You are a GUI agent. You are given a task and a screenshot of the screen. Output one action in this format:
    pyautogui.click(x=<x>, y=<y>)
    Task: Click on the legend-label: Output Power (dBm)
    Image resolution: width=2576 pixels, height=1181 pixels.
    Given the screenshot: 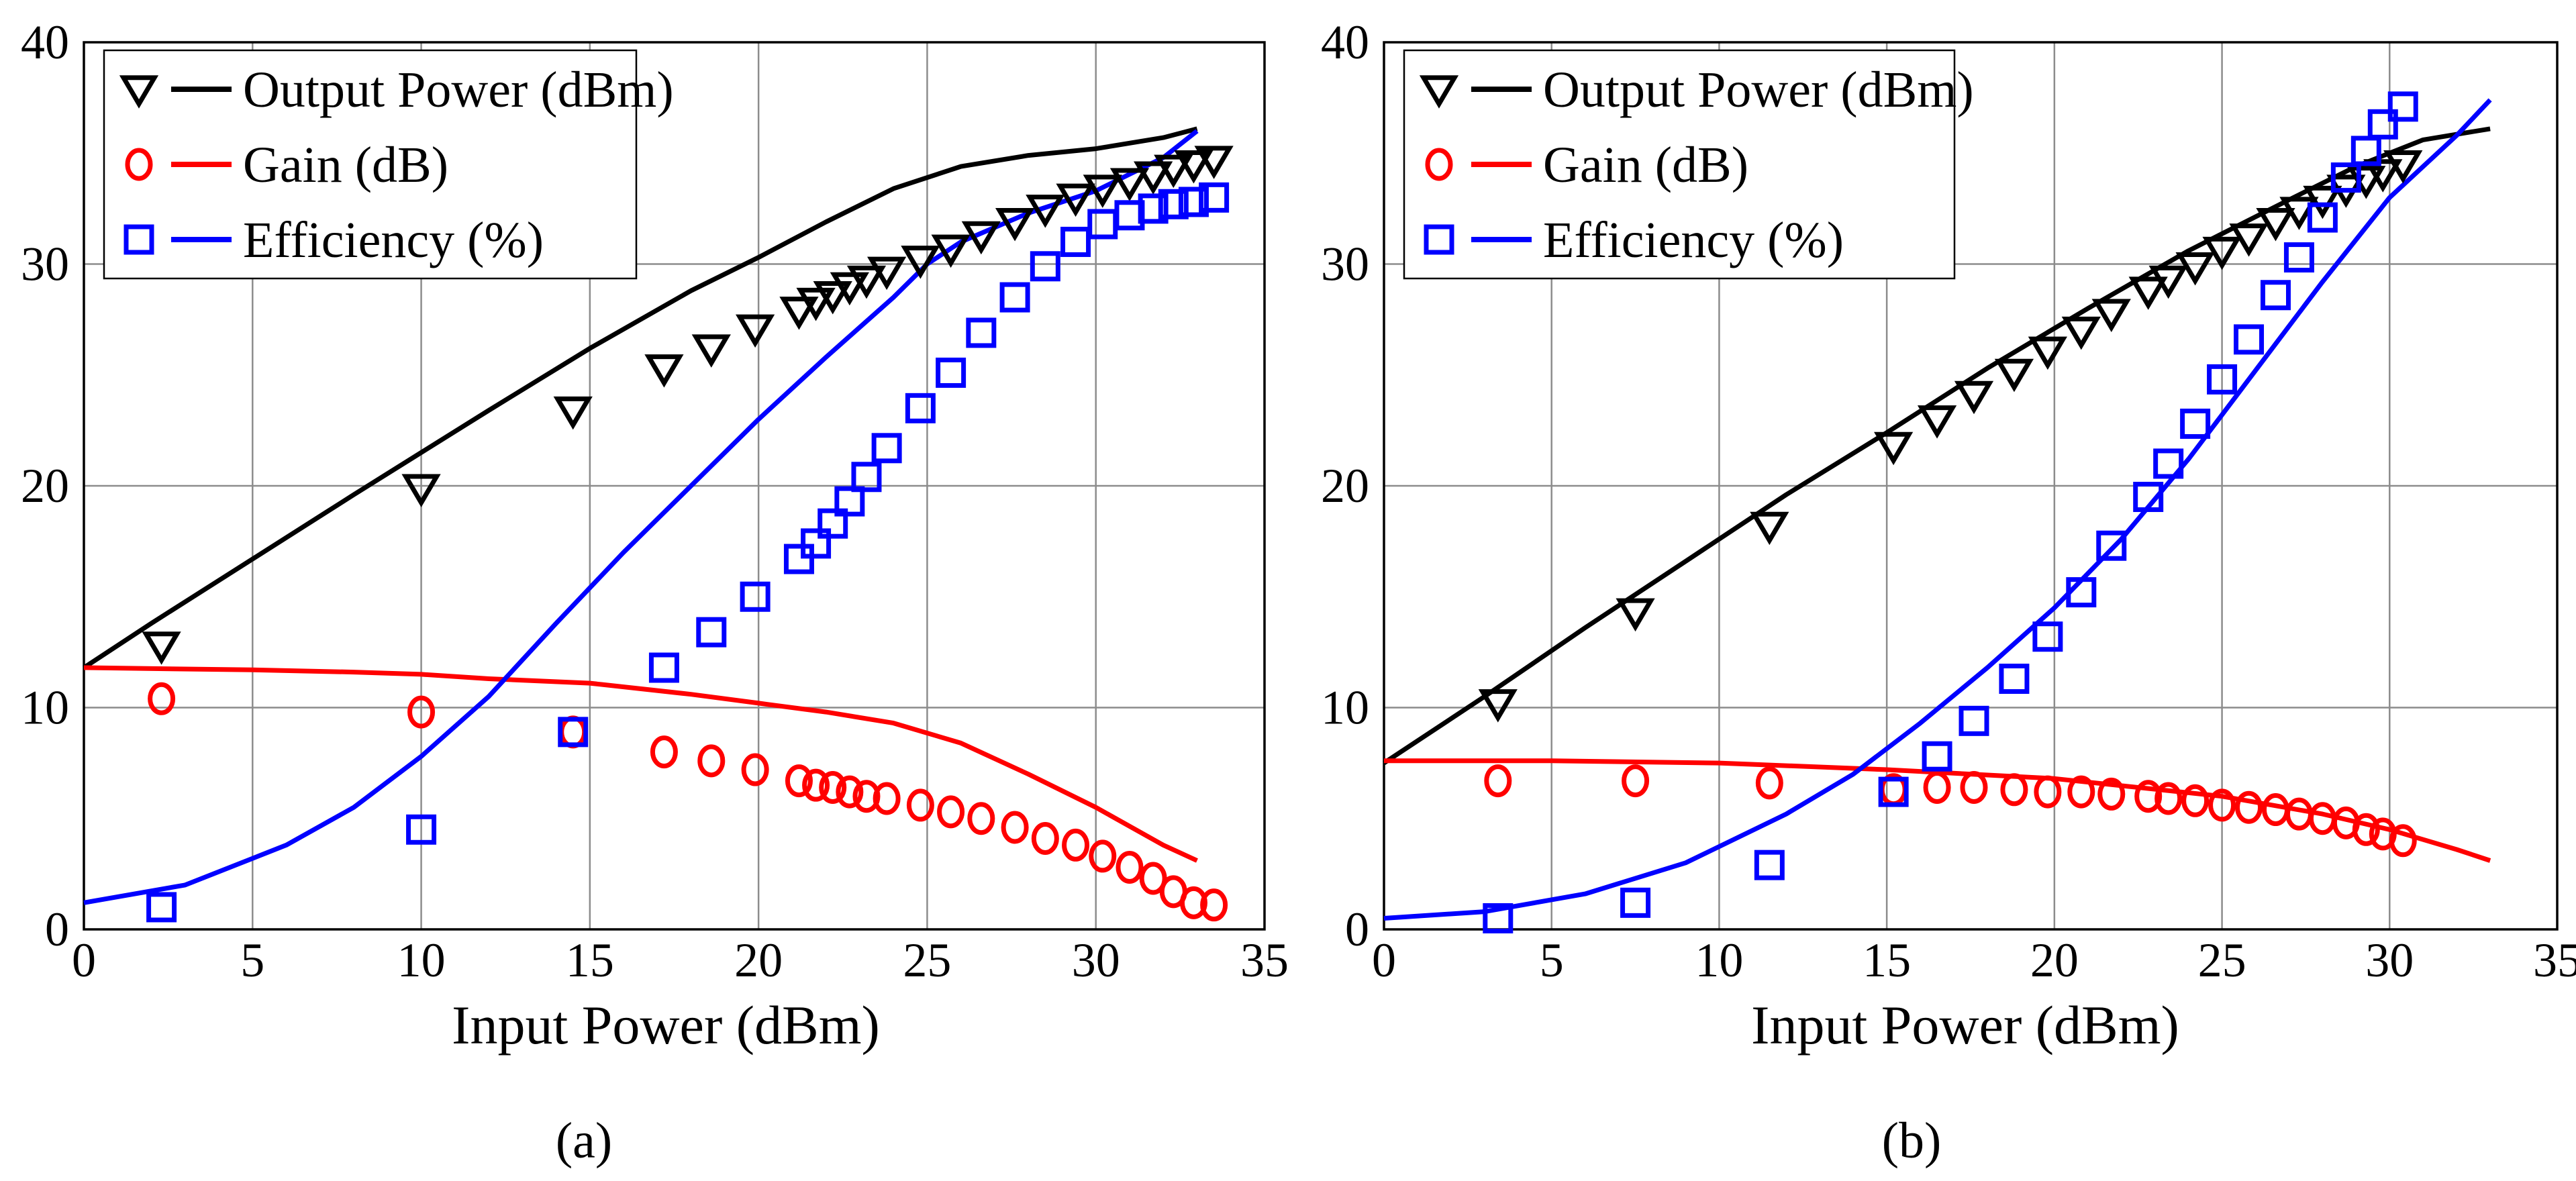 What is the action you would take?
    pyautogui.click(x=458, y=90)
    